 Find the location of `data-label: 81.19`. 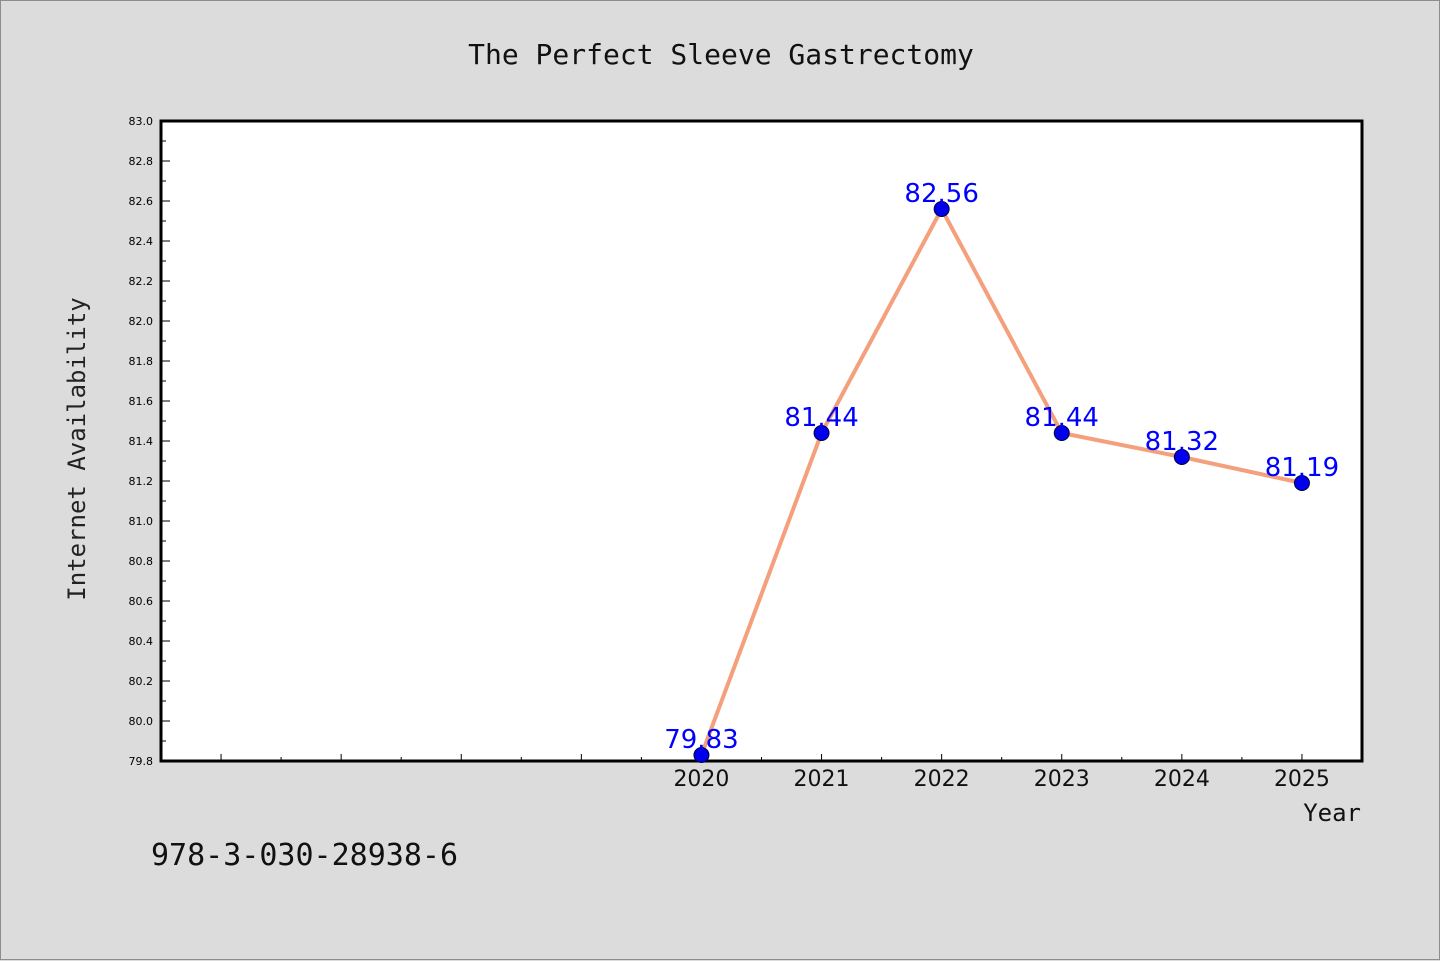

data-label: 81.19 is located at coordinates (1302, 468).